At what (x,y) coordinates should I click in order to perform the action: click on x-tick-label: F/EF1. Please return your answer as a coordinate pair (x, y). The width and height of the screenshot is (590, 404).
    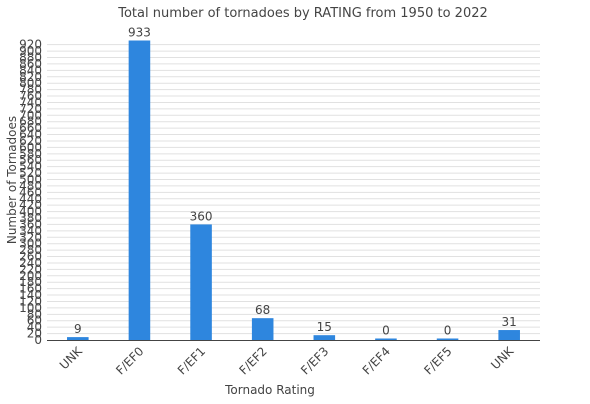
    Looking at the image, I should click on (191, 360).